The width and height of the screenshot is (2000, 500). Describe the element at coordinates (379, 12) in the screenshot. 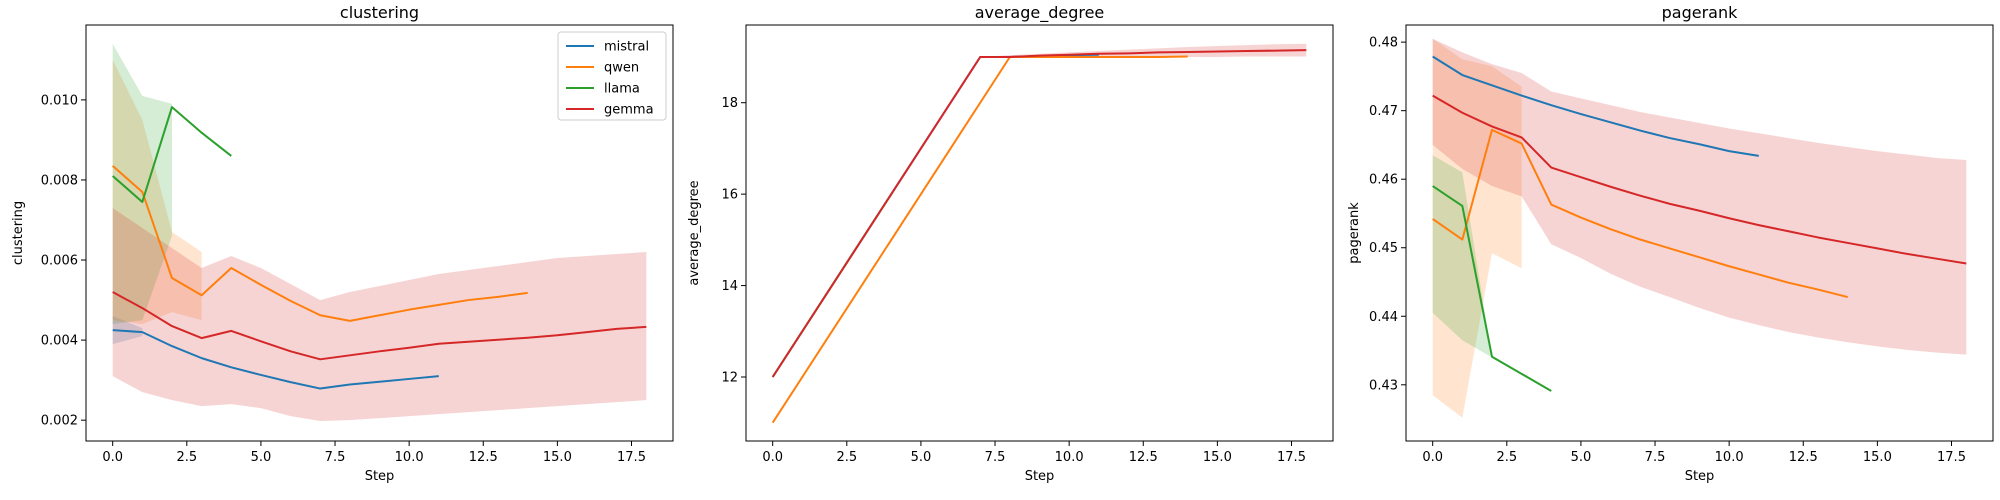

I see `chart-title: clustering` at that location.